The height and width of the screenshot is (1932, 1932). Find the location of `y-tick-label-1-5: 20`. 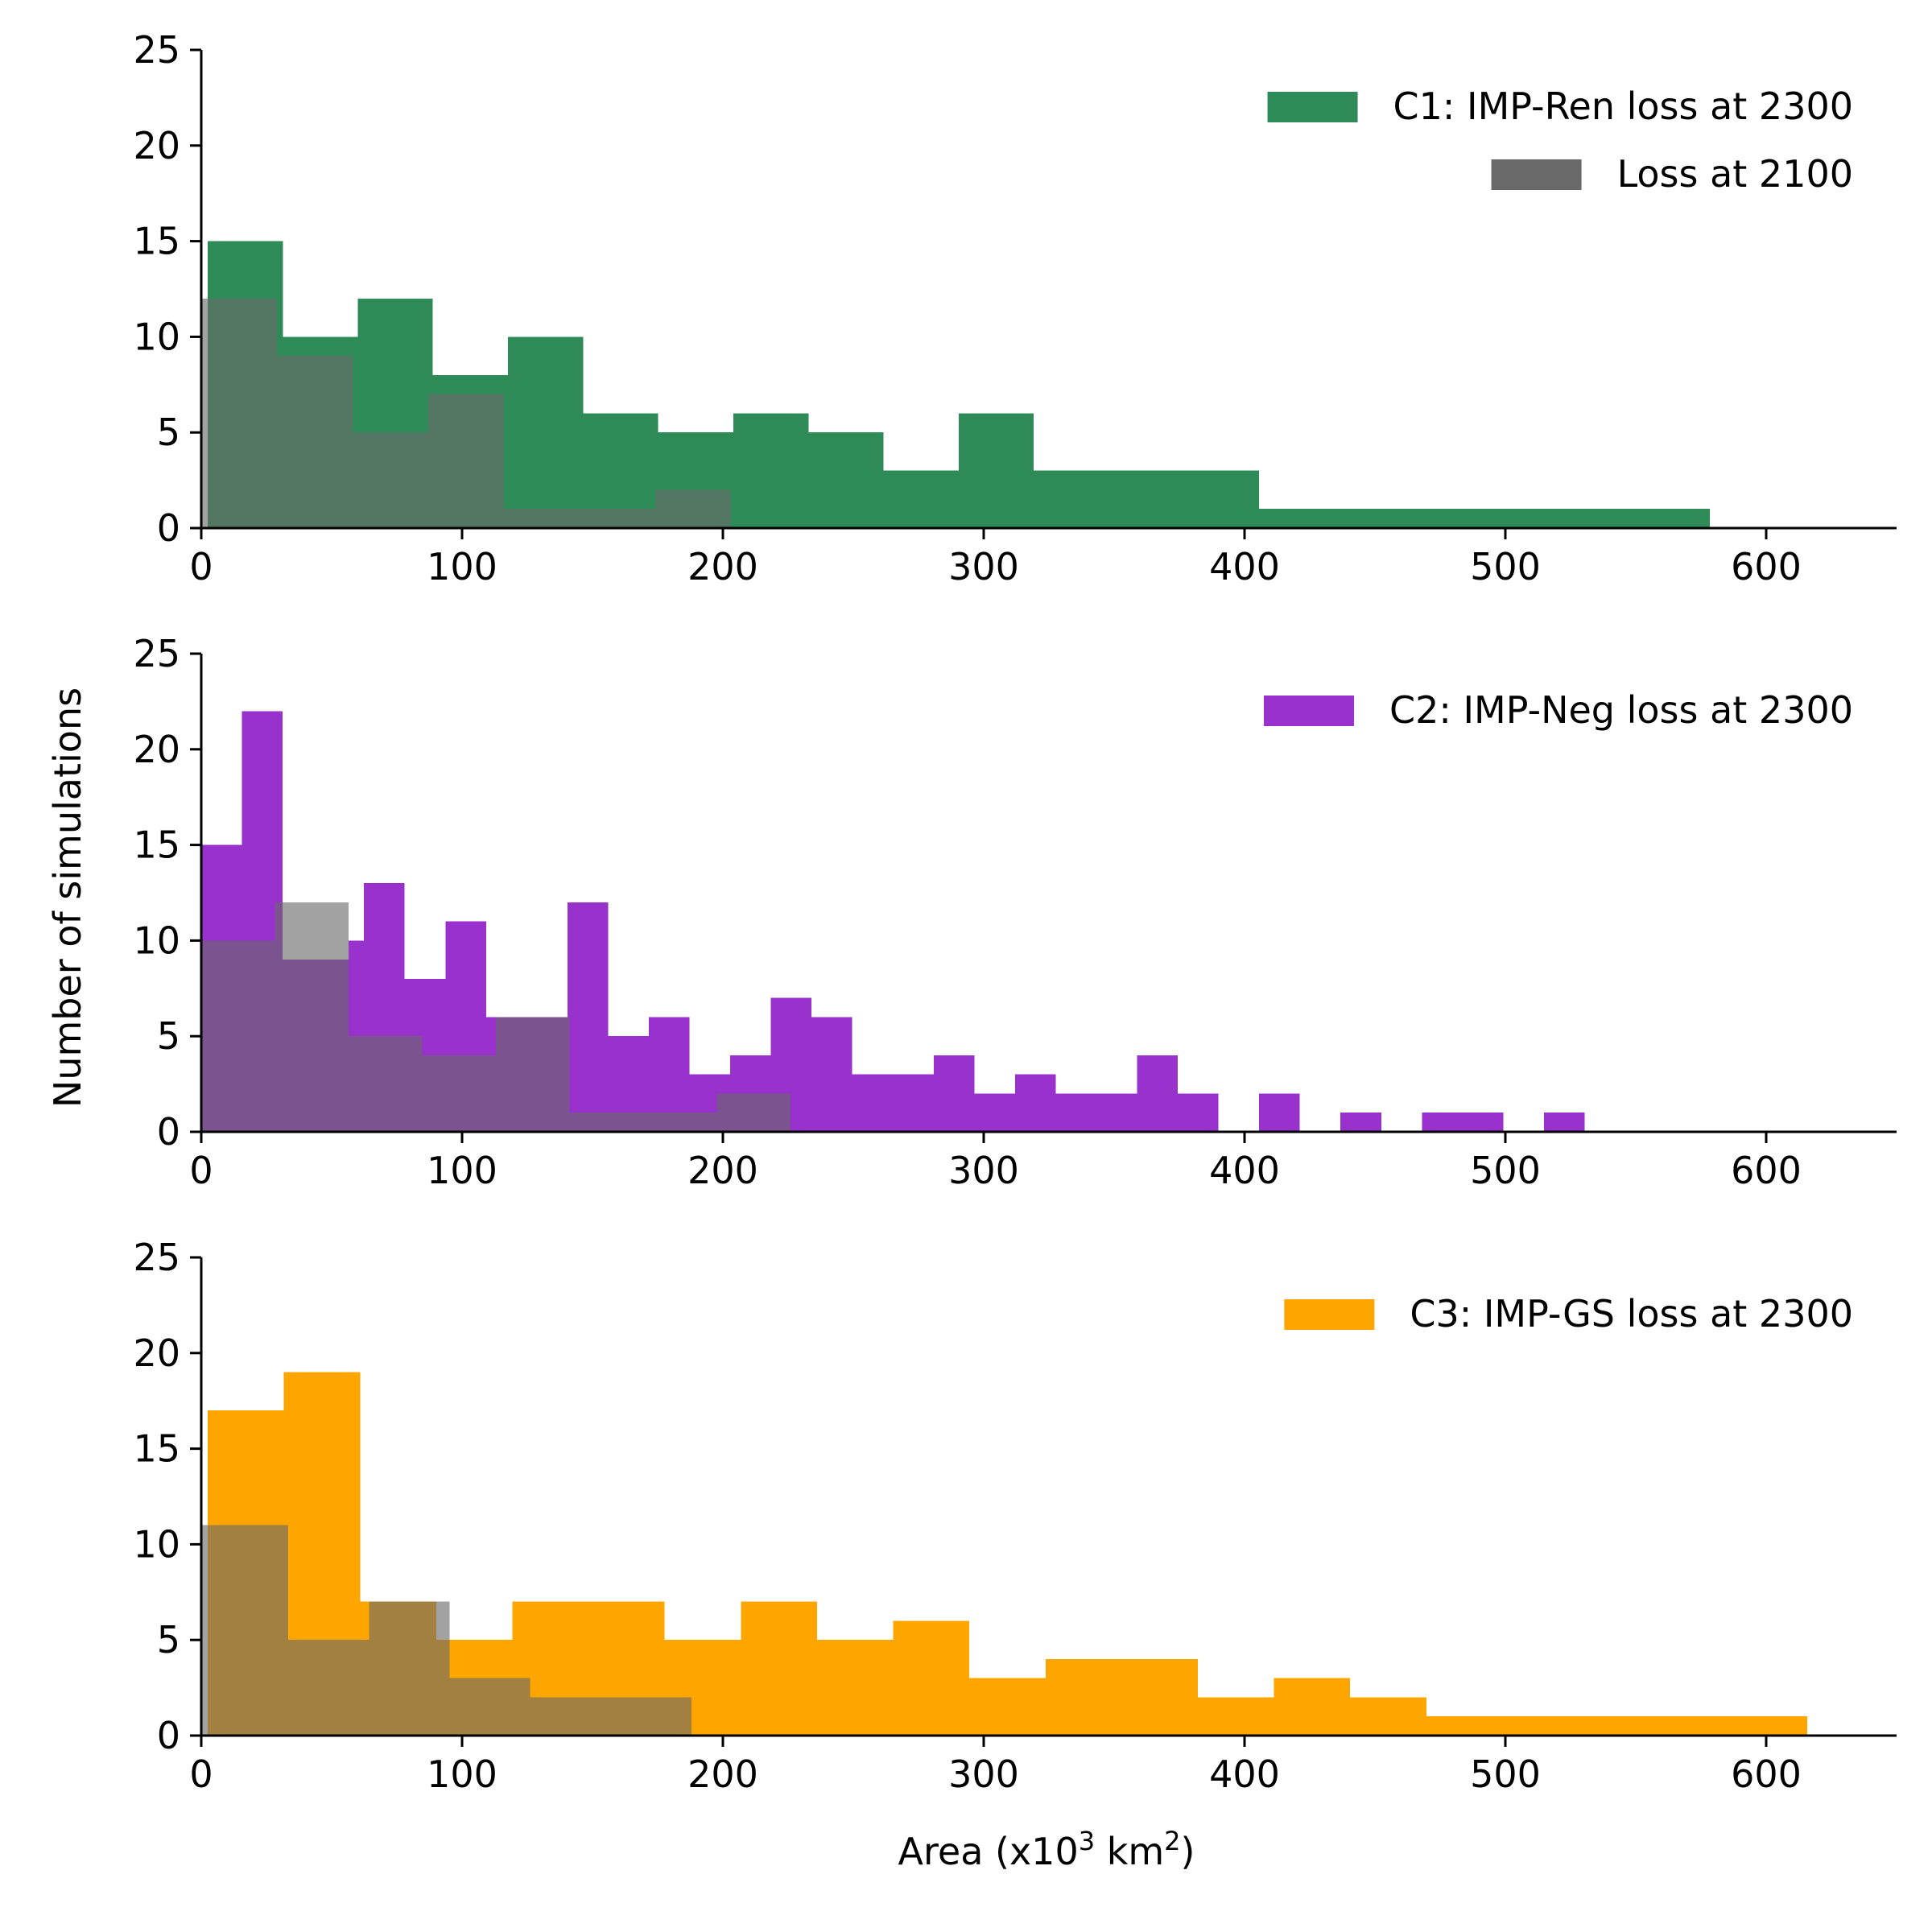

y-tick-label-1-5: 20 is located at coordinates (156, 145).